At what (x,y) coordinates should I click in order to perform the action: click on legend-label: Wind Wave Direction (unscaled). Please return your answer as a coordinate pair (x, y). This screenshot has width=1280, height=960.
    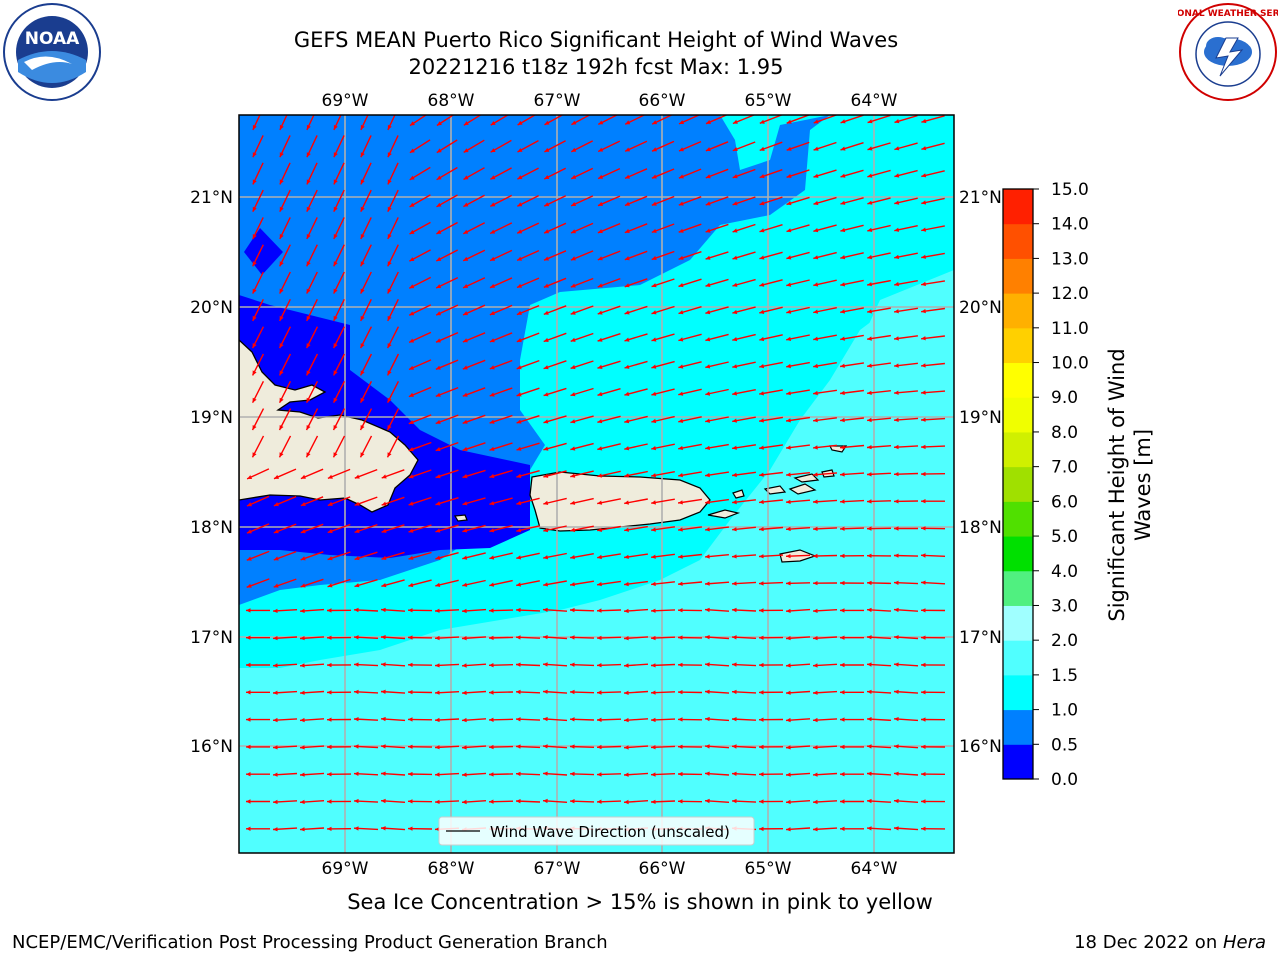
    Looking at the image, I should click on (610, 832).